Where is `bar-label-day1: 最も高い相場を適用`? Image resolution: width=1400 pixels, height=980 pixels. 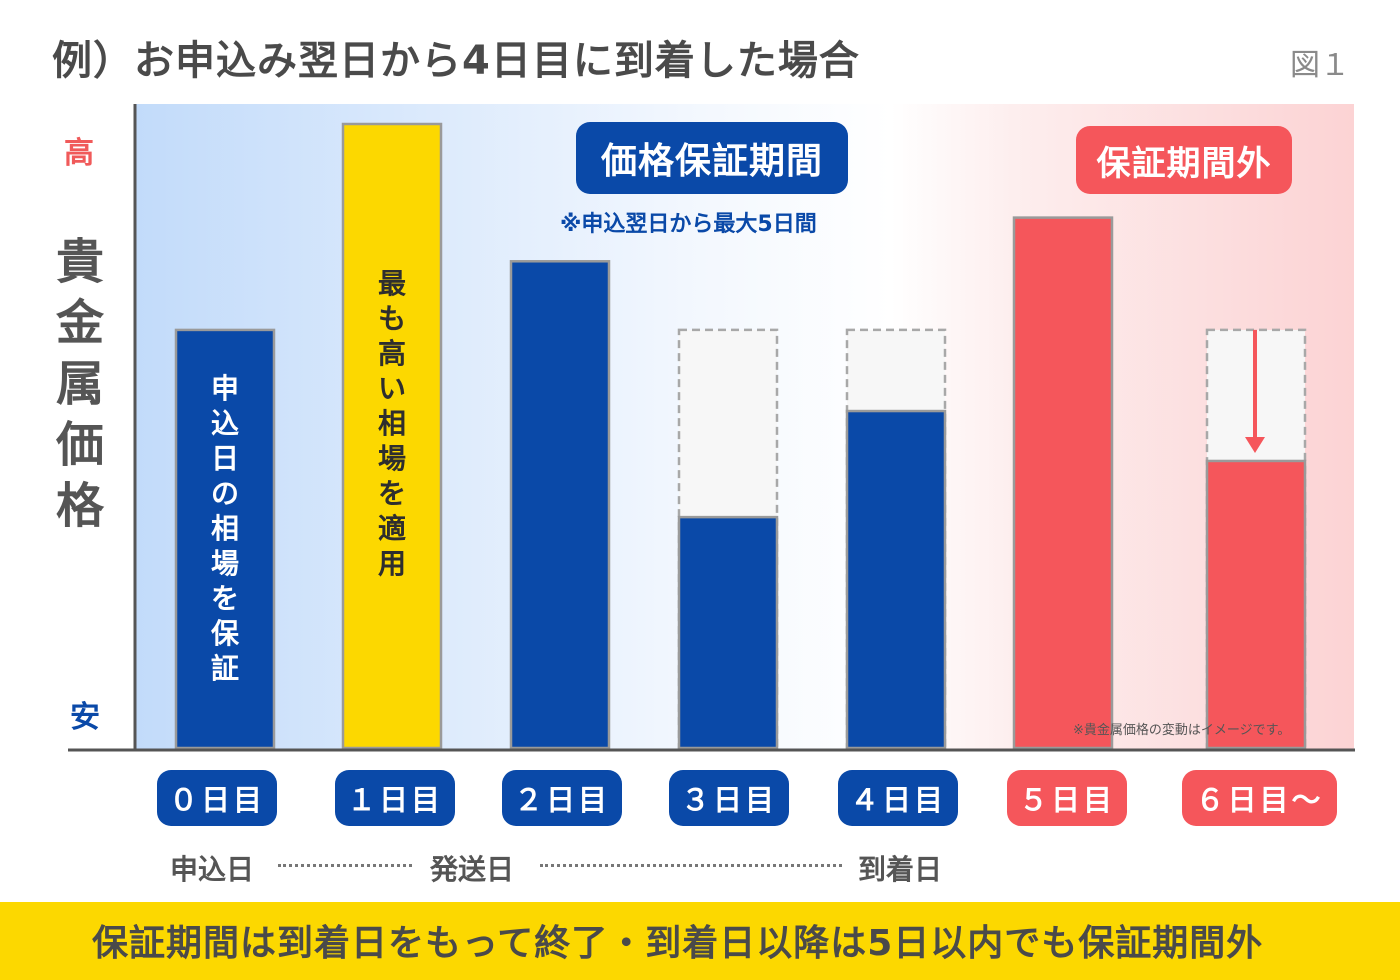
bar-label-day1: 最も高い相場を適用 is located at coordinates (391, 423).